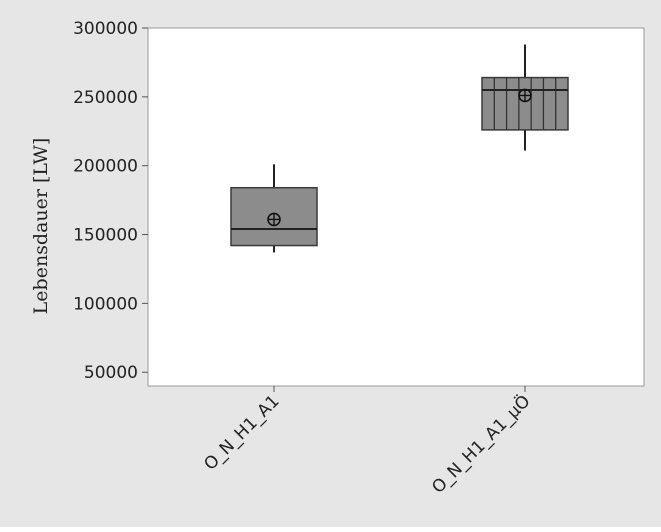 This screenshot has height=532, width=661. I want to click on y-tick-label-0: 50000, so click(111, 373).